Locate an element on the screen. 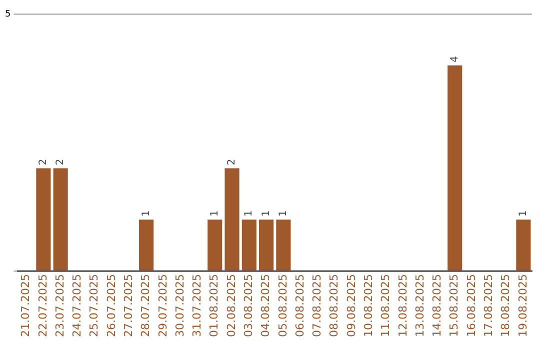 The width and height of the screenshot is (540, 340). x-tick-label: 09.08.2025 is located at coordinates (351, 306).